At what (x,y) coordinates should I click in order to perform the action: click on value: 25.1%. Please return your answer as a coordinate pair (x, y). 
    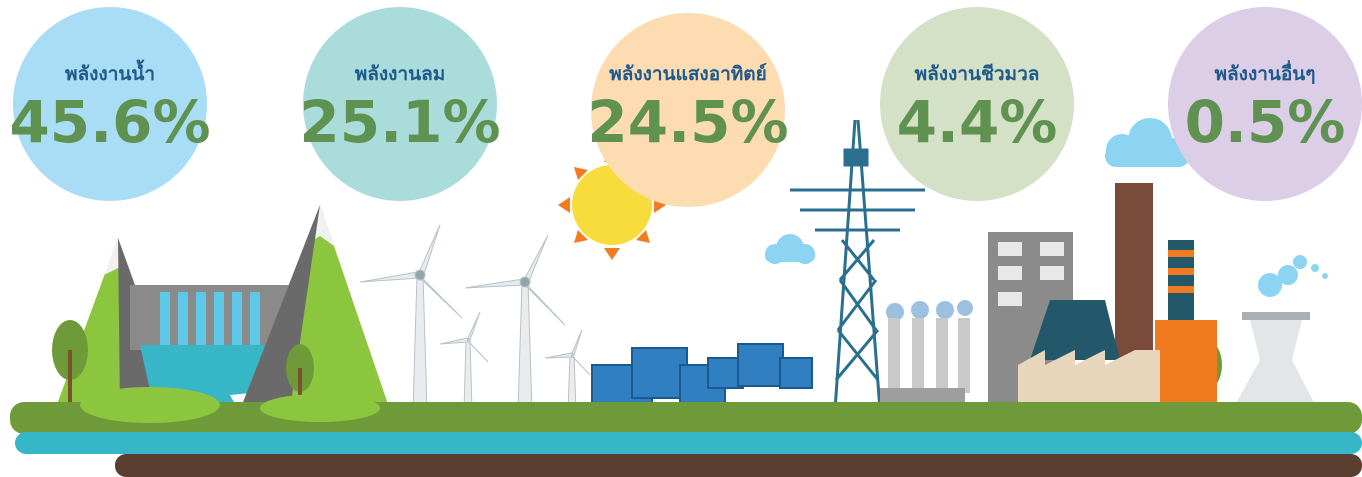
    Looking at the image, I should click on (399, 122).